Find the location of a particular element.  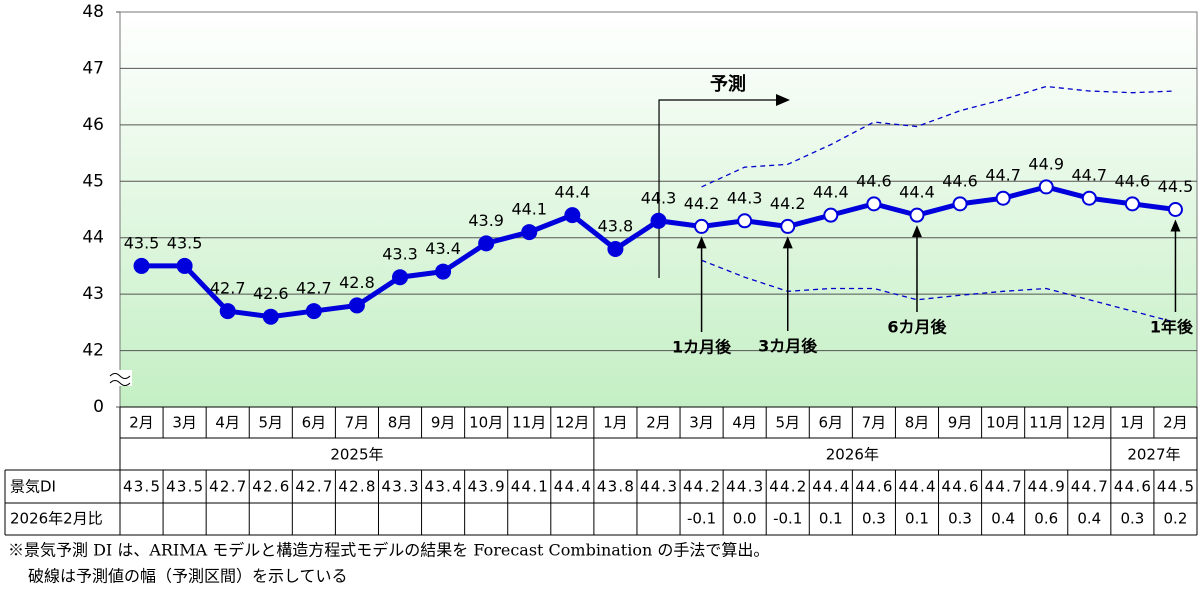

annotation: 6カ月後 is located at coordinates (917, 327).